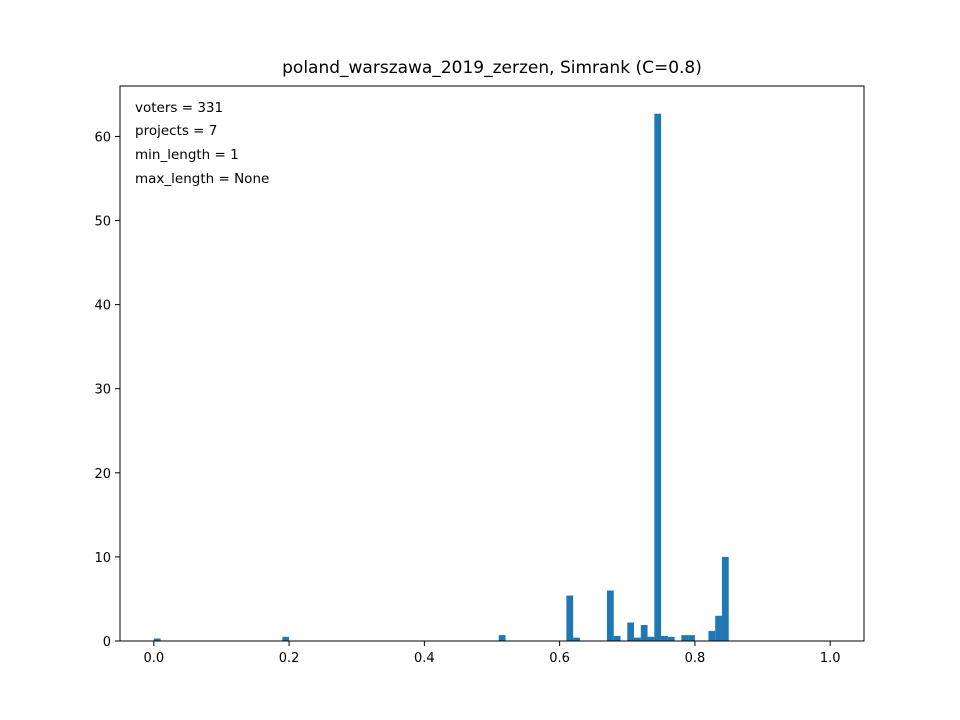 Image resolution: width=960 pixels, height=720 pixels. Describe the element at coordinates (179, 108) in the screenshot. I see `annotation-voters: voters = 331` at that location.